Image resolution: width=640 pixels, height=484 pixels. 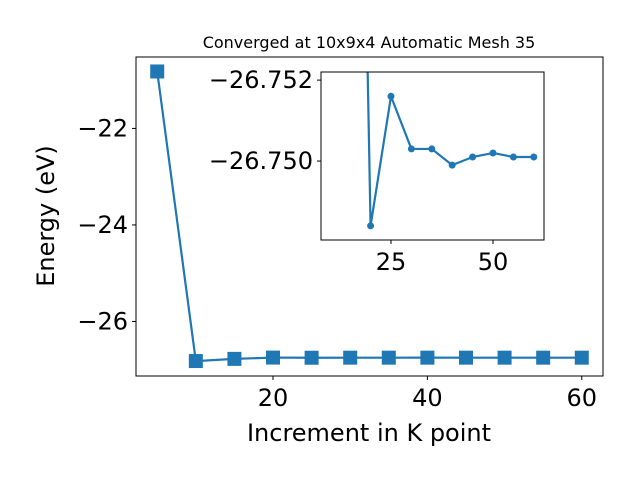 I want to click on axes-frame, so click(x=432, y=156).